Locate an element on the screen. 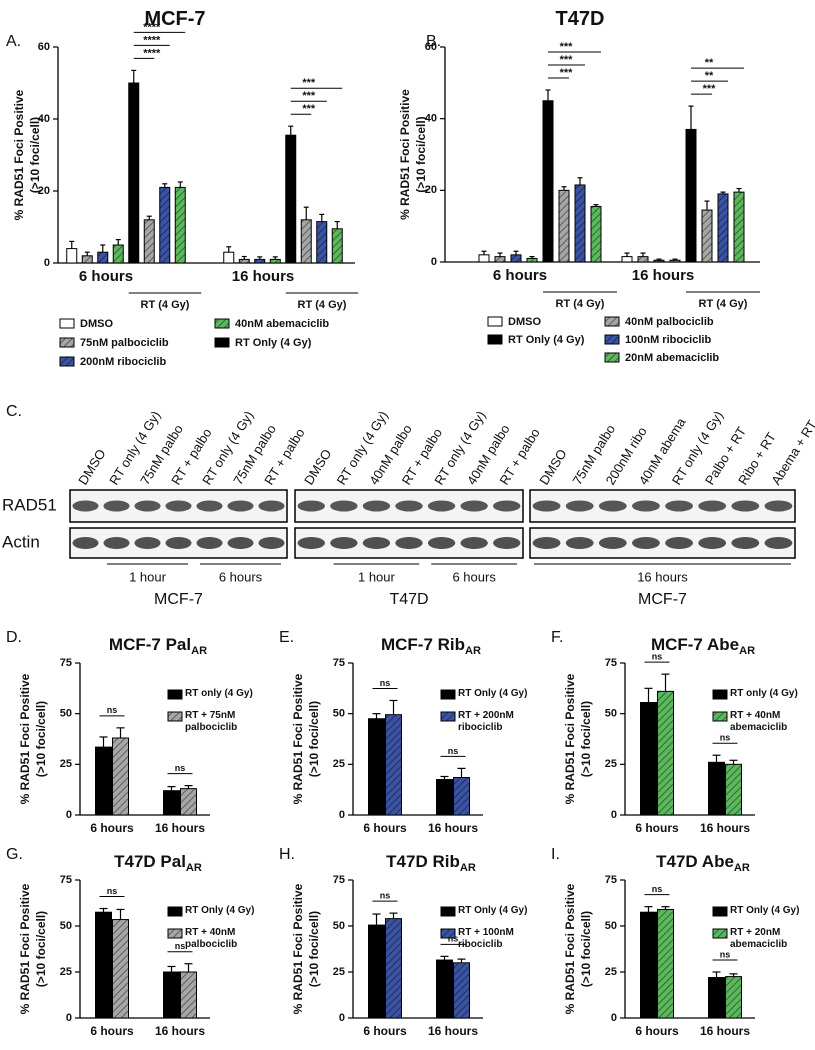  legend-label-box: RT + 100nM ribociclib is located at coordinates (486, 938).